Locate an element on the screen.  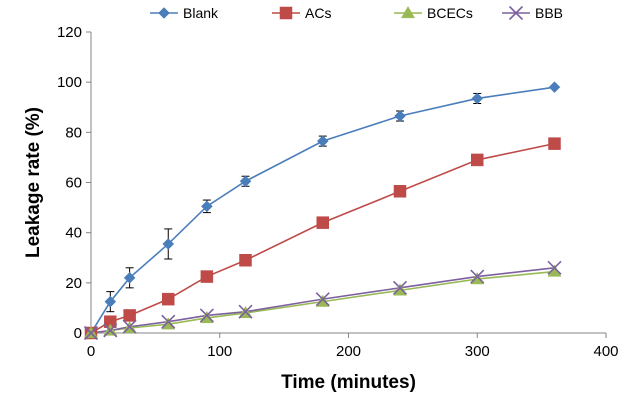
chart-legend: Blank ACs BCECs BBB is located at coordinates (356, 13).